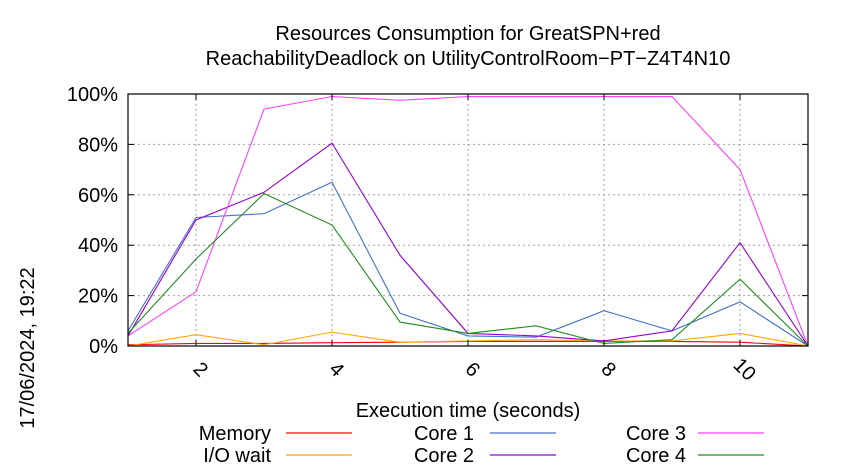 The width and height of the screenshot is (850, 475). What do you see at coordinates (744, 369) in the screenshot?
I see `x-tick-label: 10` at bounding box center [744, 369].